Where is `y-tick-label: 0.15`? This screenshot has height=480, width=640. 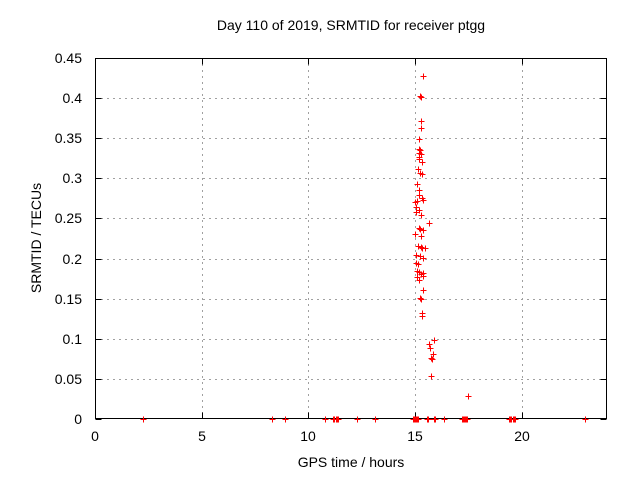
y-tick-label: 0.15 is located at coordinates (68, 299).